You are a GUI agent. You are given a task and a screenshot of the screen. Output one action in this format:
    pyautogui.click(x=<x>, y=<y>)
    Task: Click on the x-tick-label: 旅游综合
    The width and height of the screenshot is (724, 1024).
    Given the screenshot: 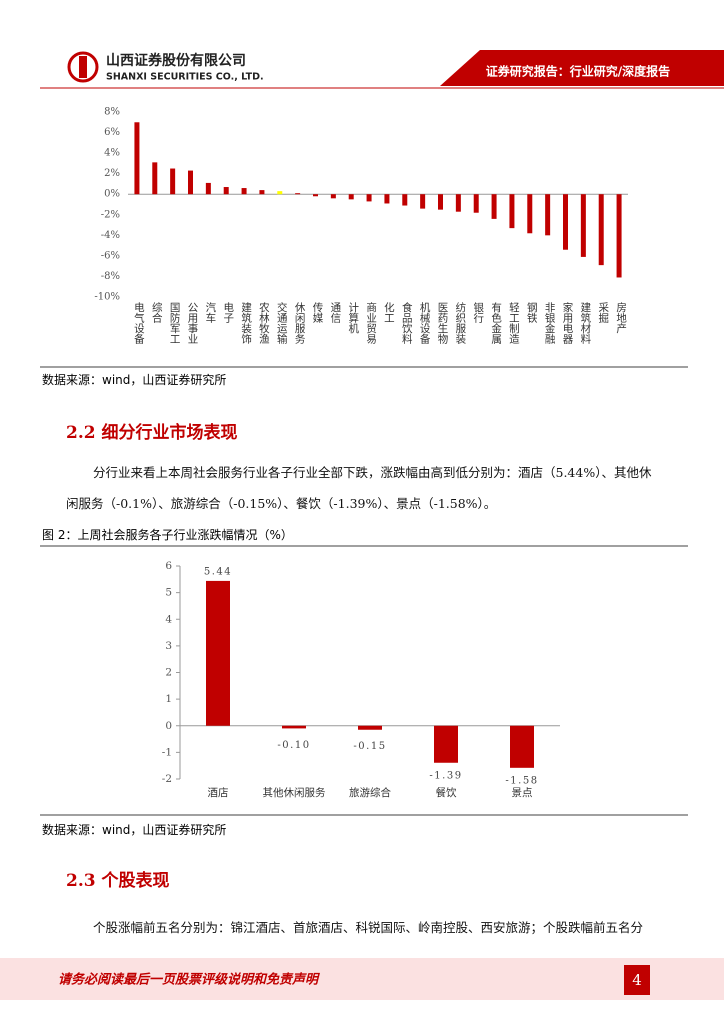 What is the action you would take?
    pyautogui.click(x=370, y=792)
    